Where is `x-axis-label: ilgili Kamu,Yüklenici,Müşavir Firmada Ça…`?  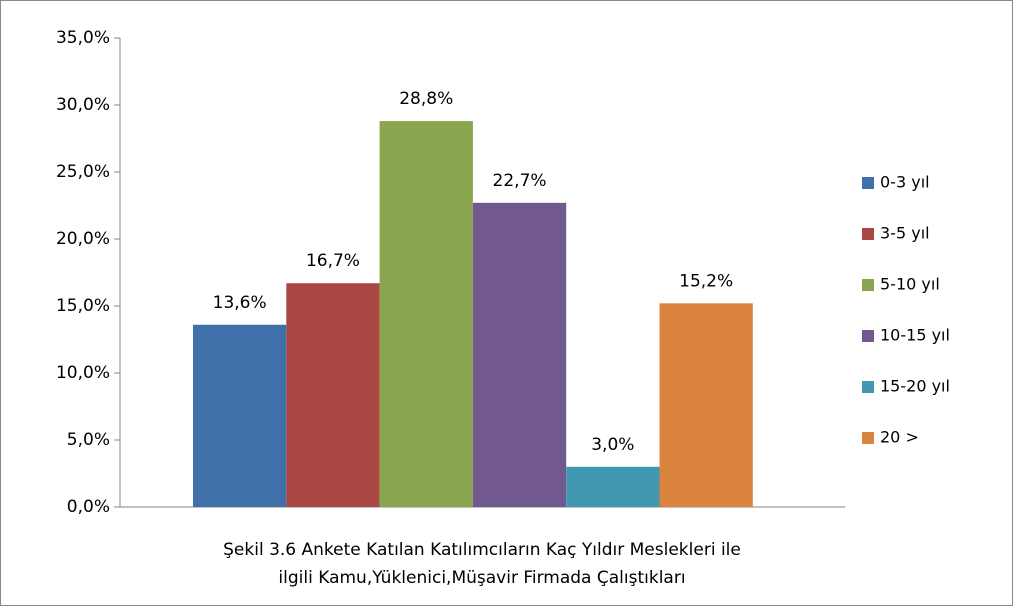
x-axis-label: ilgili Kamu,Yüklenici,Müşavir Firmada Ça… is located at coordinates (481, 578).